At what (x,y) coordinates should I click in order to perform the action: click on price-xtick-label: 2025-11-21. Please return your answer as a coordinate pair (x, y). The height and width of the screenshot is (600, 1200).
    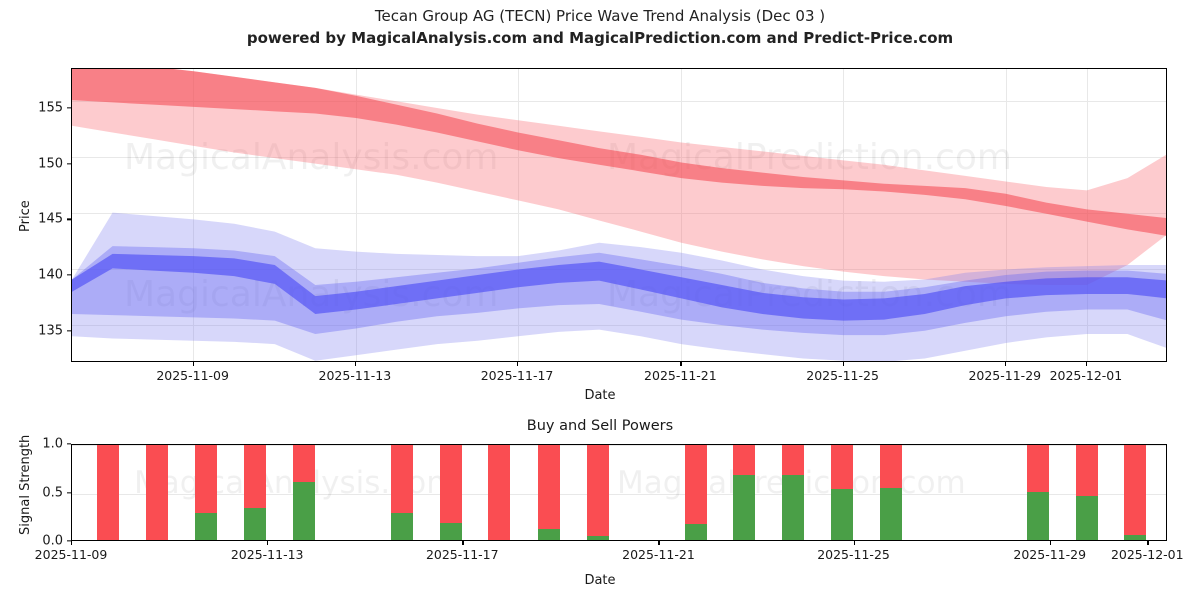
    Looking at the image, I should click on (680, 375).